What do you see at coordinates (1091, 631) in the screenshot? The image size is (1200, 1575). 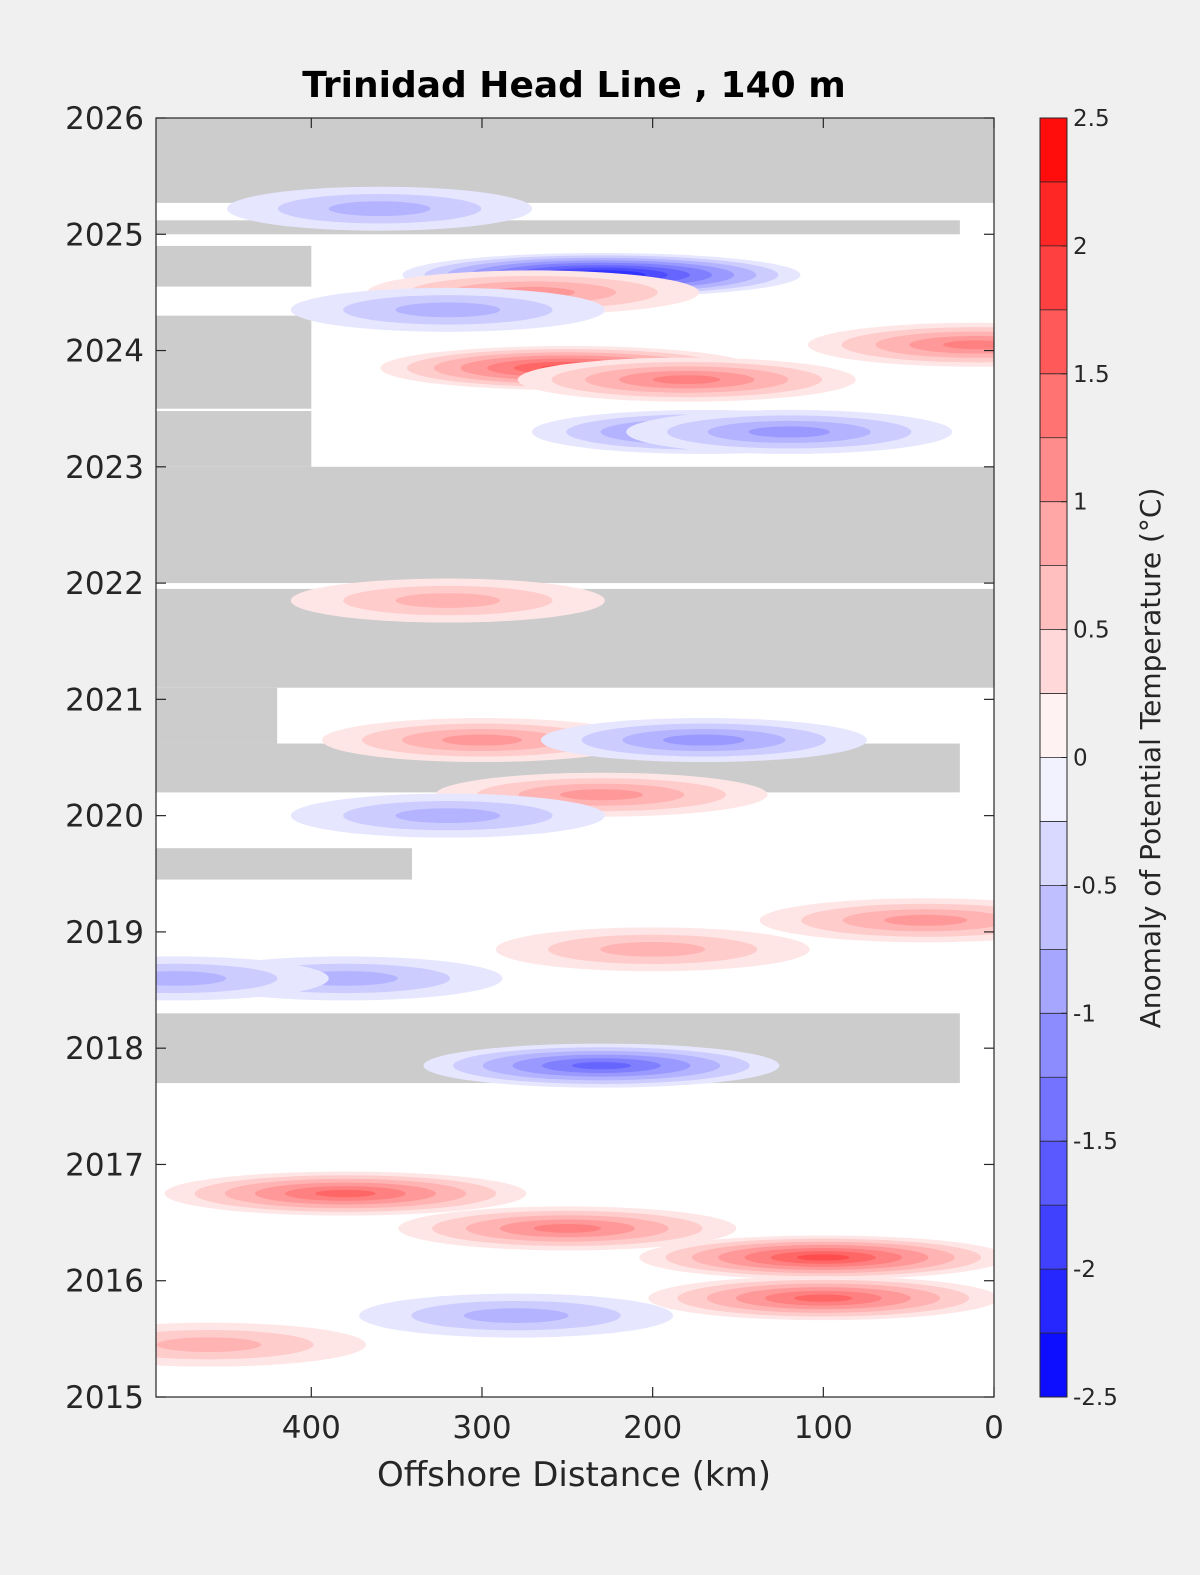 I see `colorbar-tick-label: 0.5` at bounding box center [1091, 631].